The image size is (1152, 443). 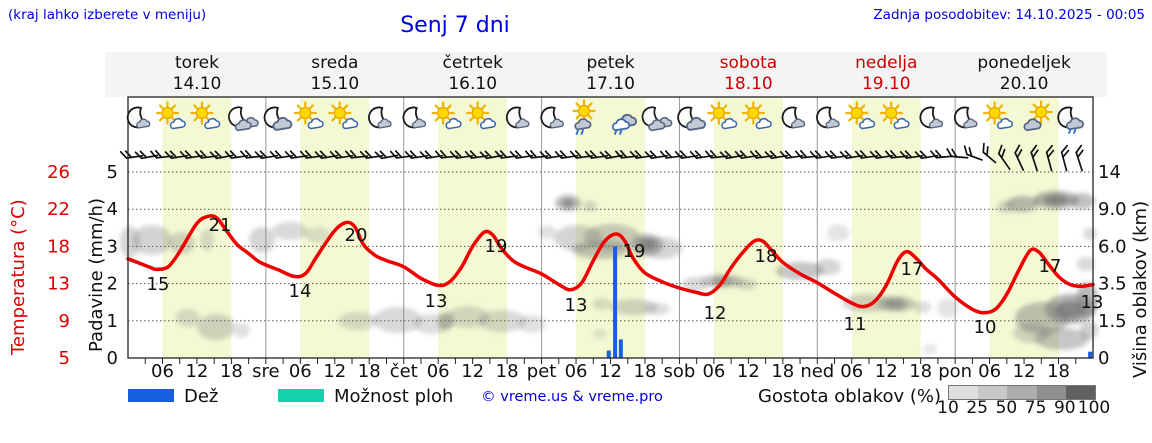 I want to click on precipitation-axis-label: Padavine (mm/h), so click(x=96, y=275).